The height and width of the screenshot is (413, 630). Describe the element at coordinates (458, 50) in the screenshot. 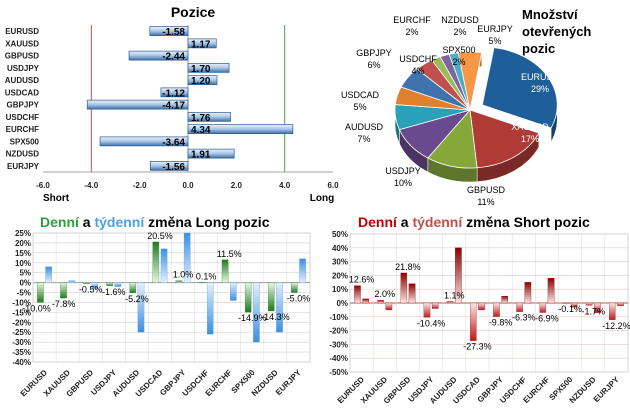

I see `pie-slice-label: SPX500` at that location.